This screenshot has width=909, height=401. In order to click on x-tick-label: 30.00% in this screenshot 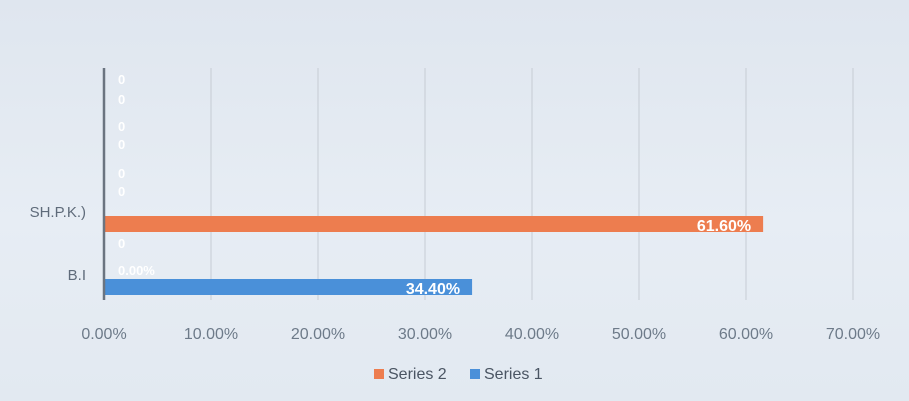, I will do `click(425, 334)`.